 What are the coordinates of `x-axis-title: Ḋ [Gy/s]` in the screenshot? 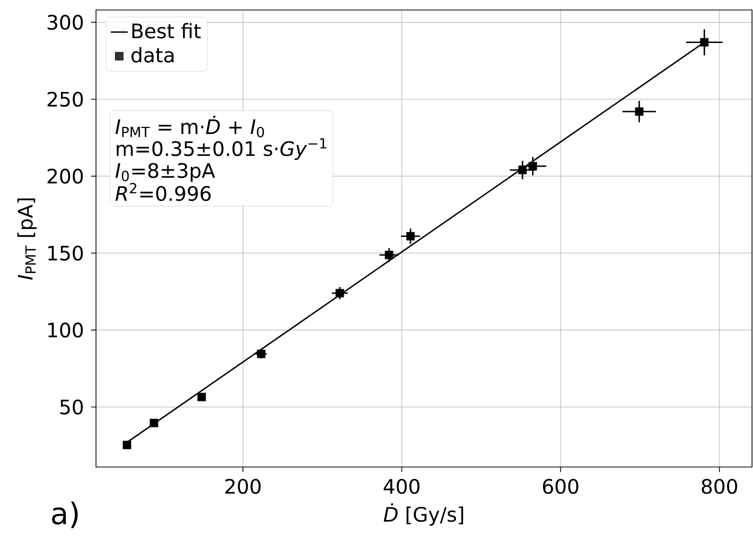 It's located at (424, 514).